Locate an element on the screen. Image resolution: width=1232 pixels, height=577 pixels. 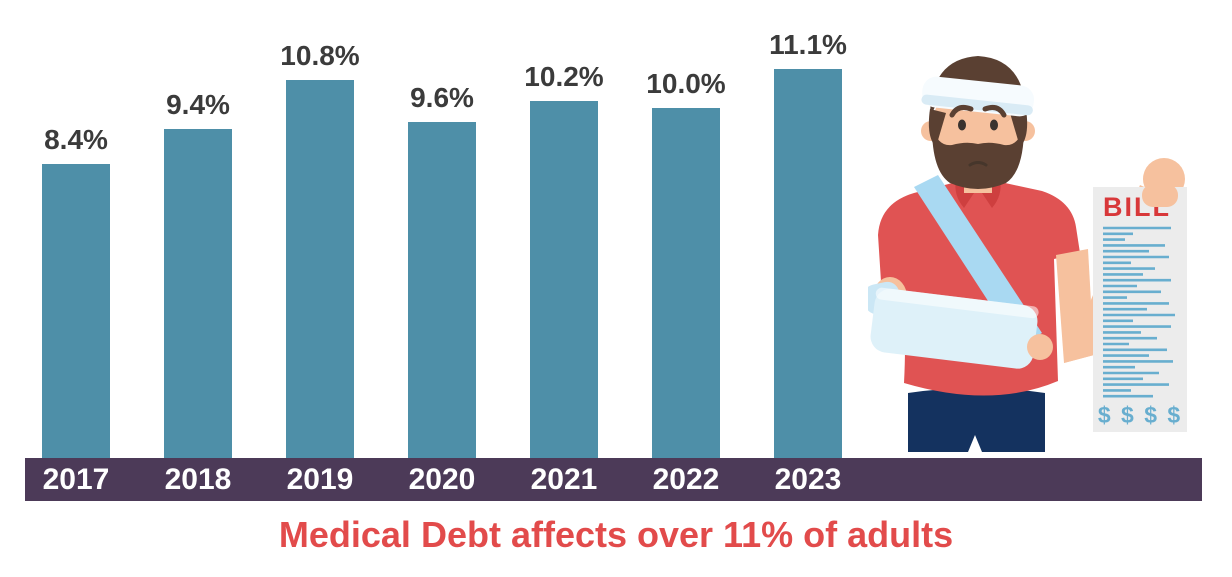
left-eye is located at coordinates (962, 125).